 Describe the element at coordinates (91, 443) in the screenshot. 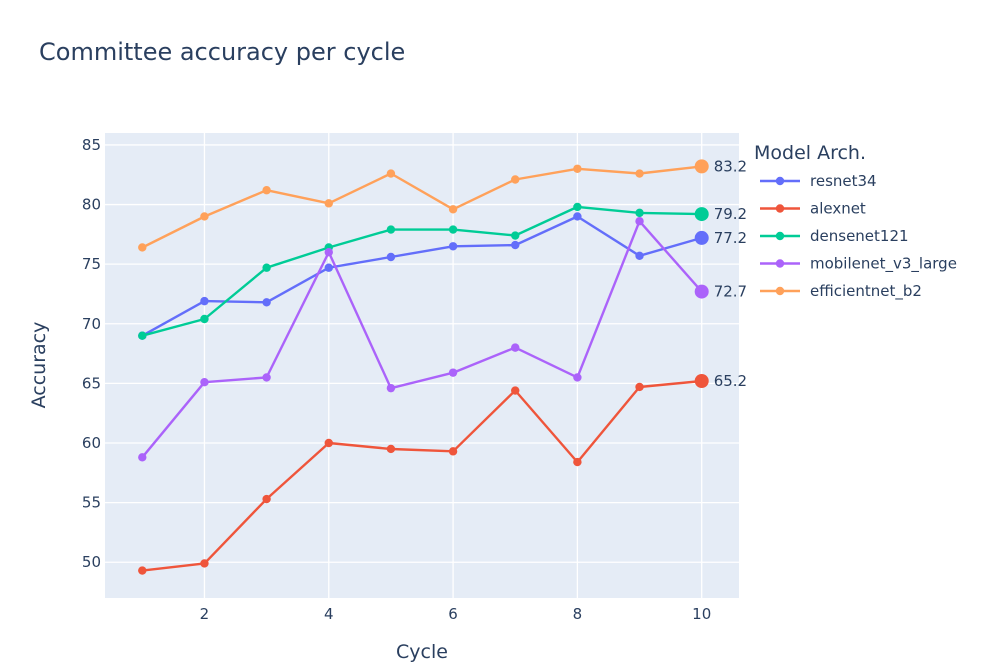

I see `y-tick-label: 60` at that location.